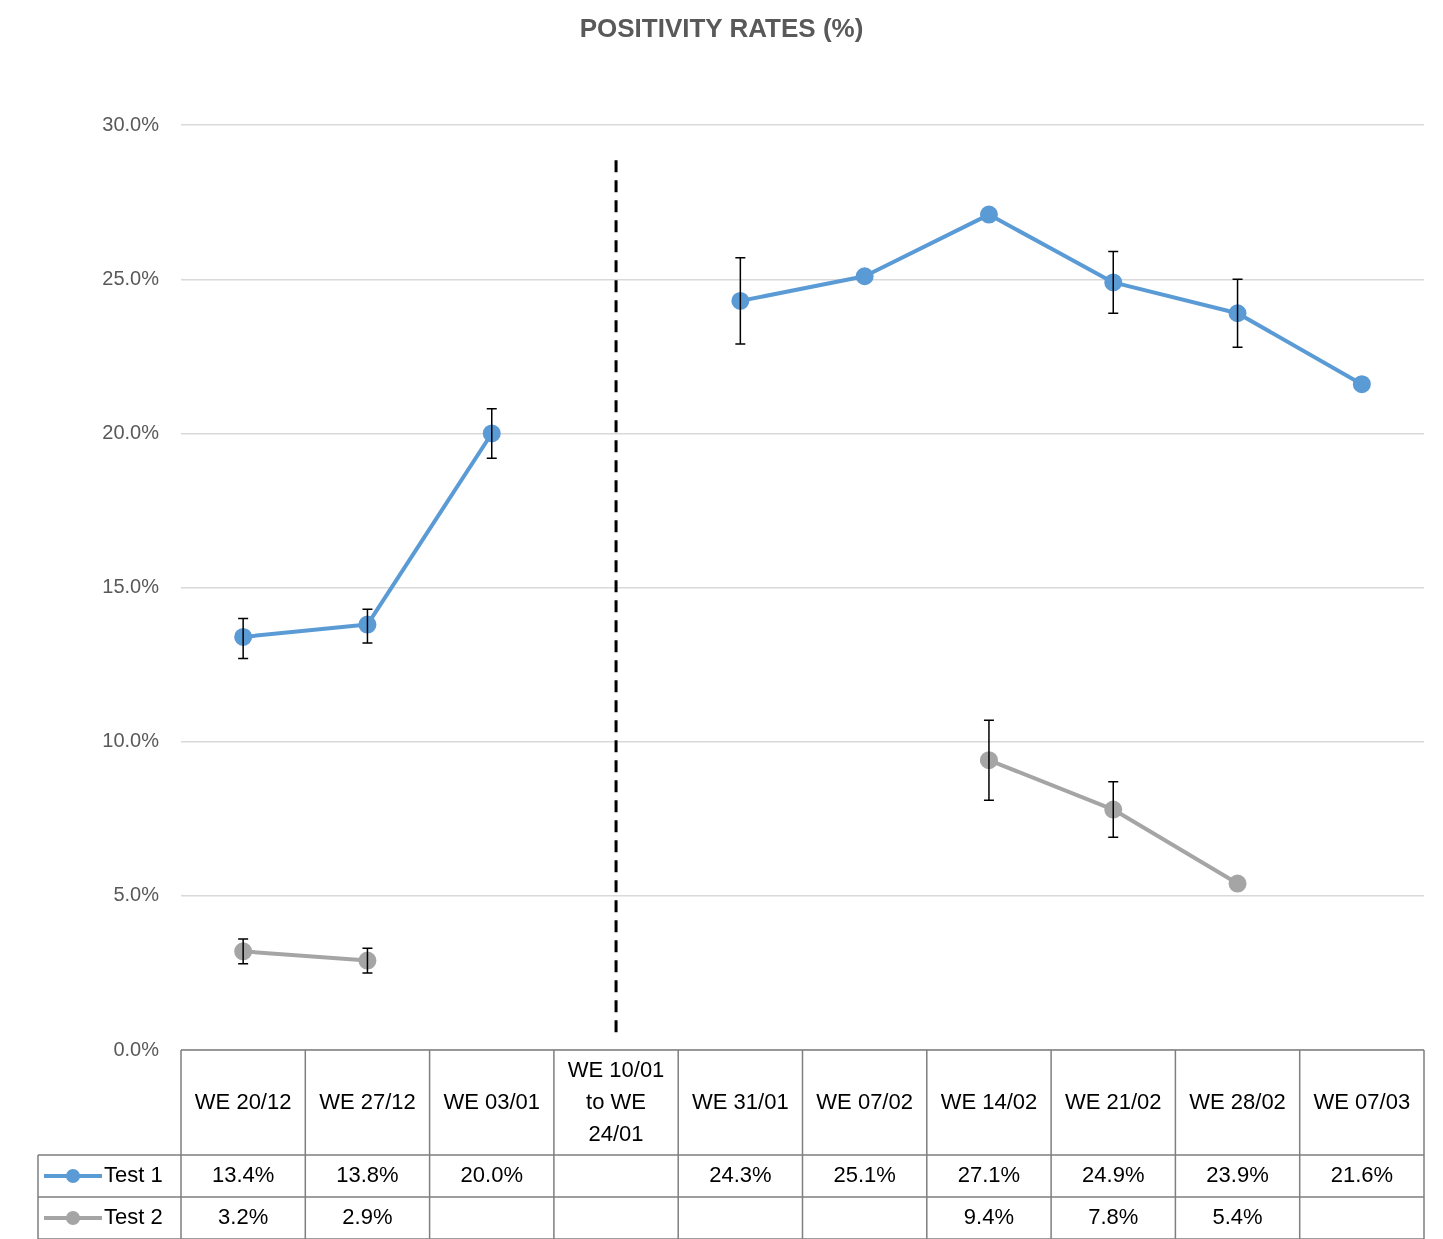 Image resolution: width=1443 pixels, height=1239 pixels. I want to click on x-tick-label: WE 31/01, so click(740, 1101).